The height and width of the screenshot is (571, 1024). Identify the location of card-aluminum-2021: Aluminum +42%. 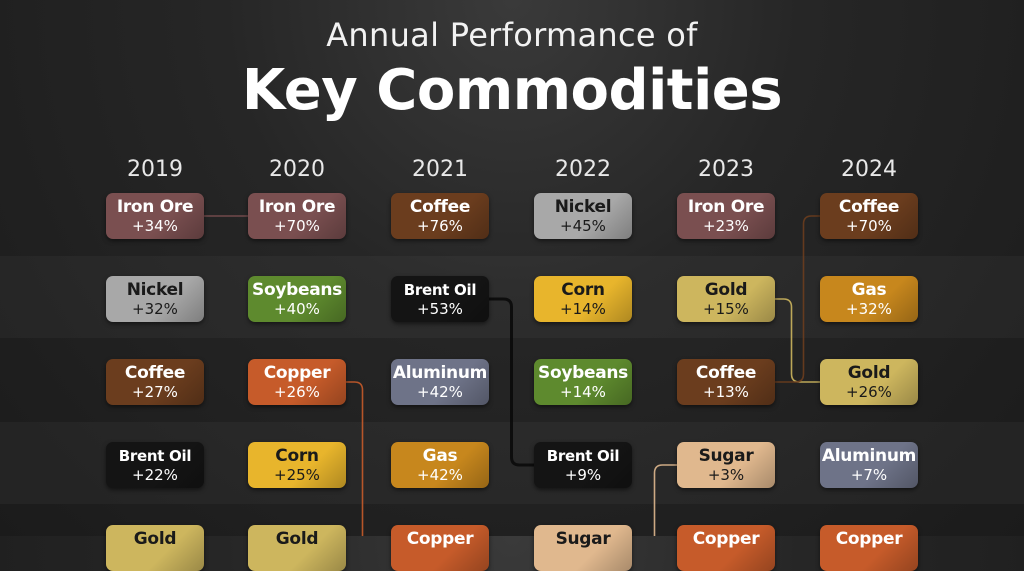
(440, 382).